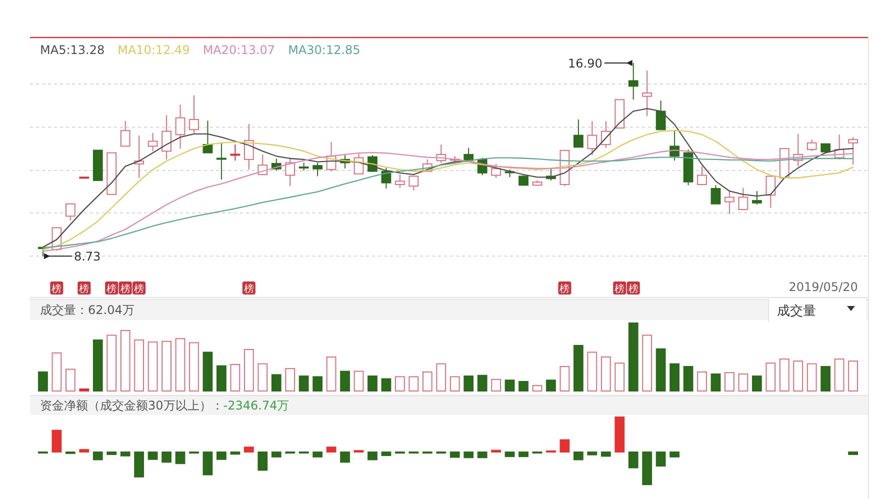 The width and height of the screenshot is (887, 499). What do you see at coordinates (817, 310) in the screenshot?
I see `control-dropdown: 成交量` at bounding box center [817, 310].